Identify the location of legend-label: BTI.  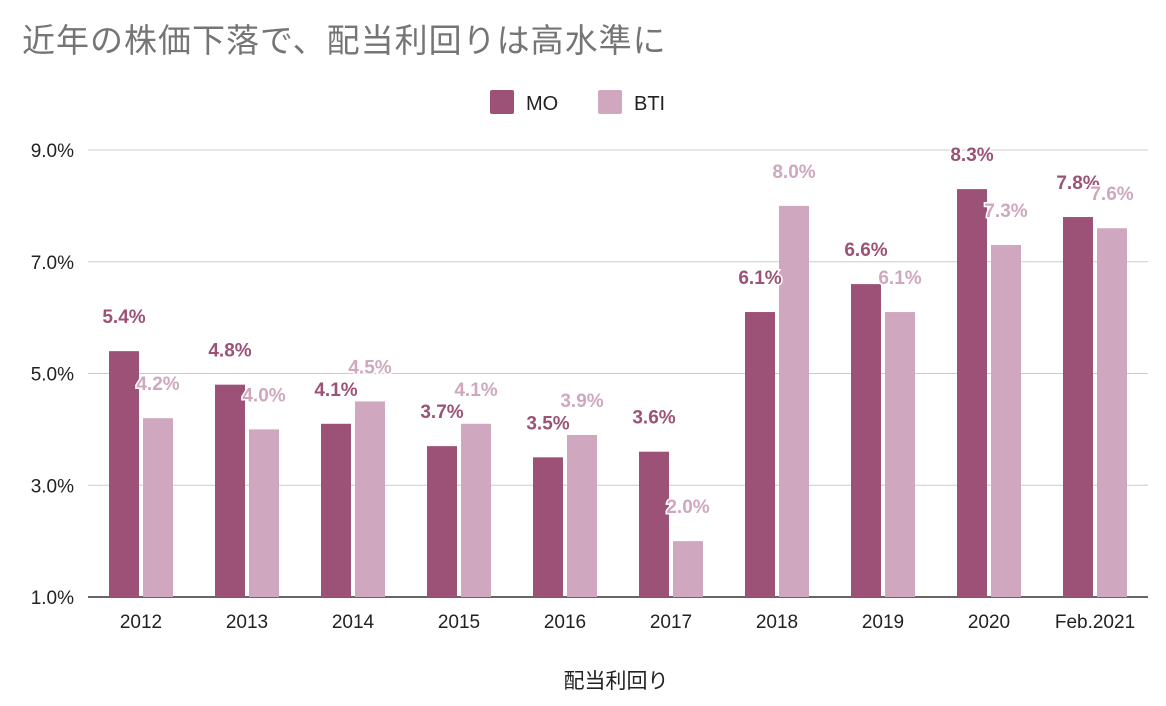
(649, 104).